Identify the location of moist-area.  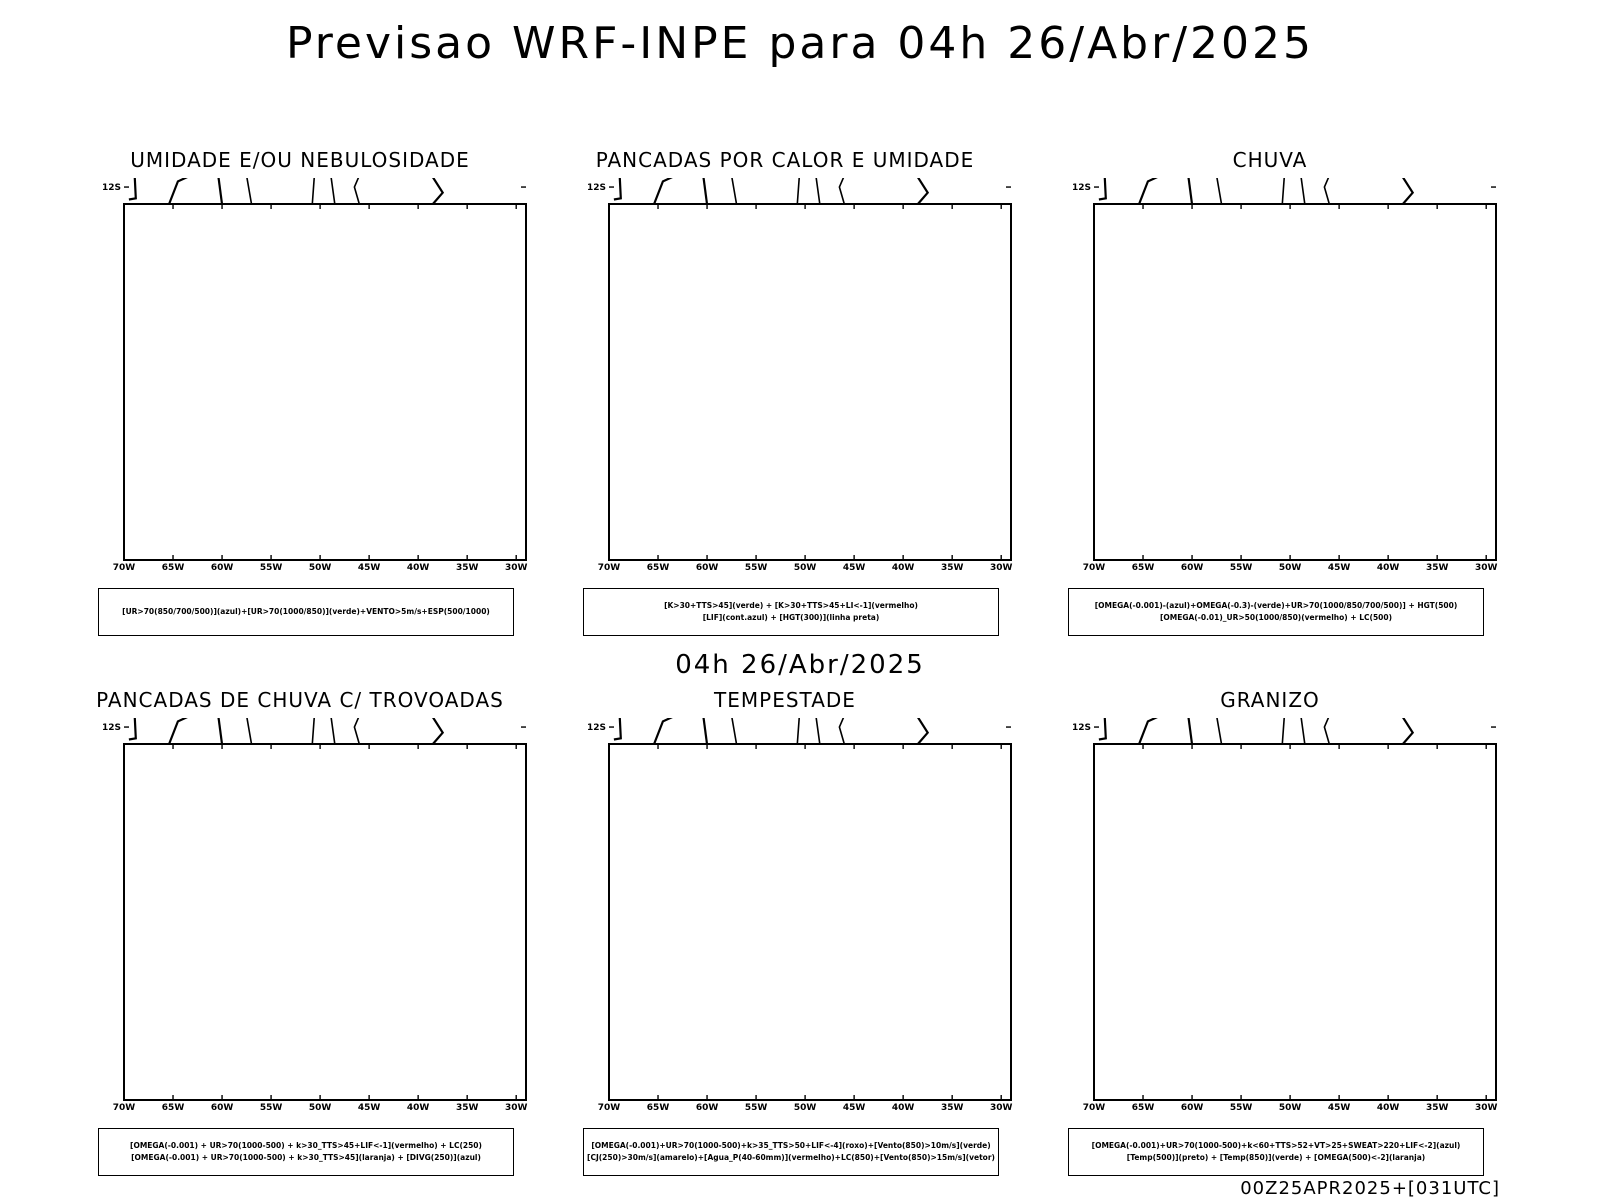
(881, 191).